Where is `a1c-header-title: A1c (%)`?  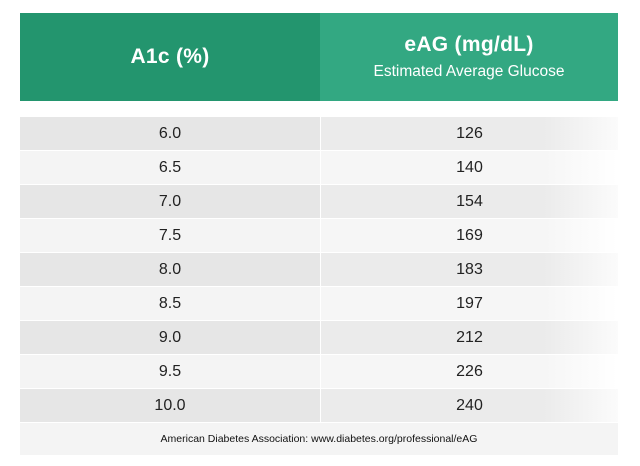 a1c-header-title: A1c (%) is located at coordinates (170, 56).